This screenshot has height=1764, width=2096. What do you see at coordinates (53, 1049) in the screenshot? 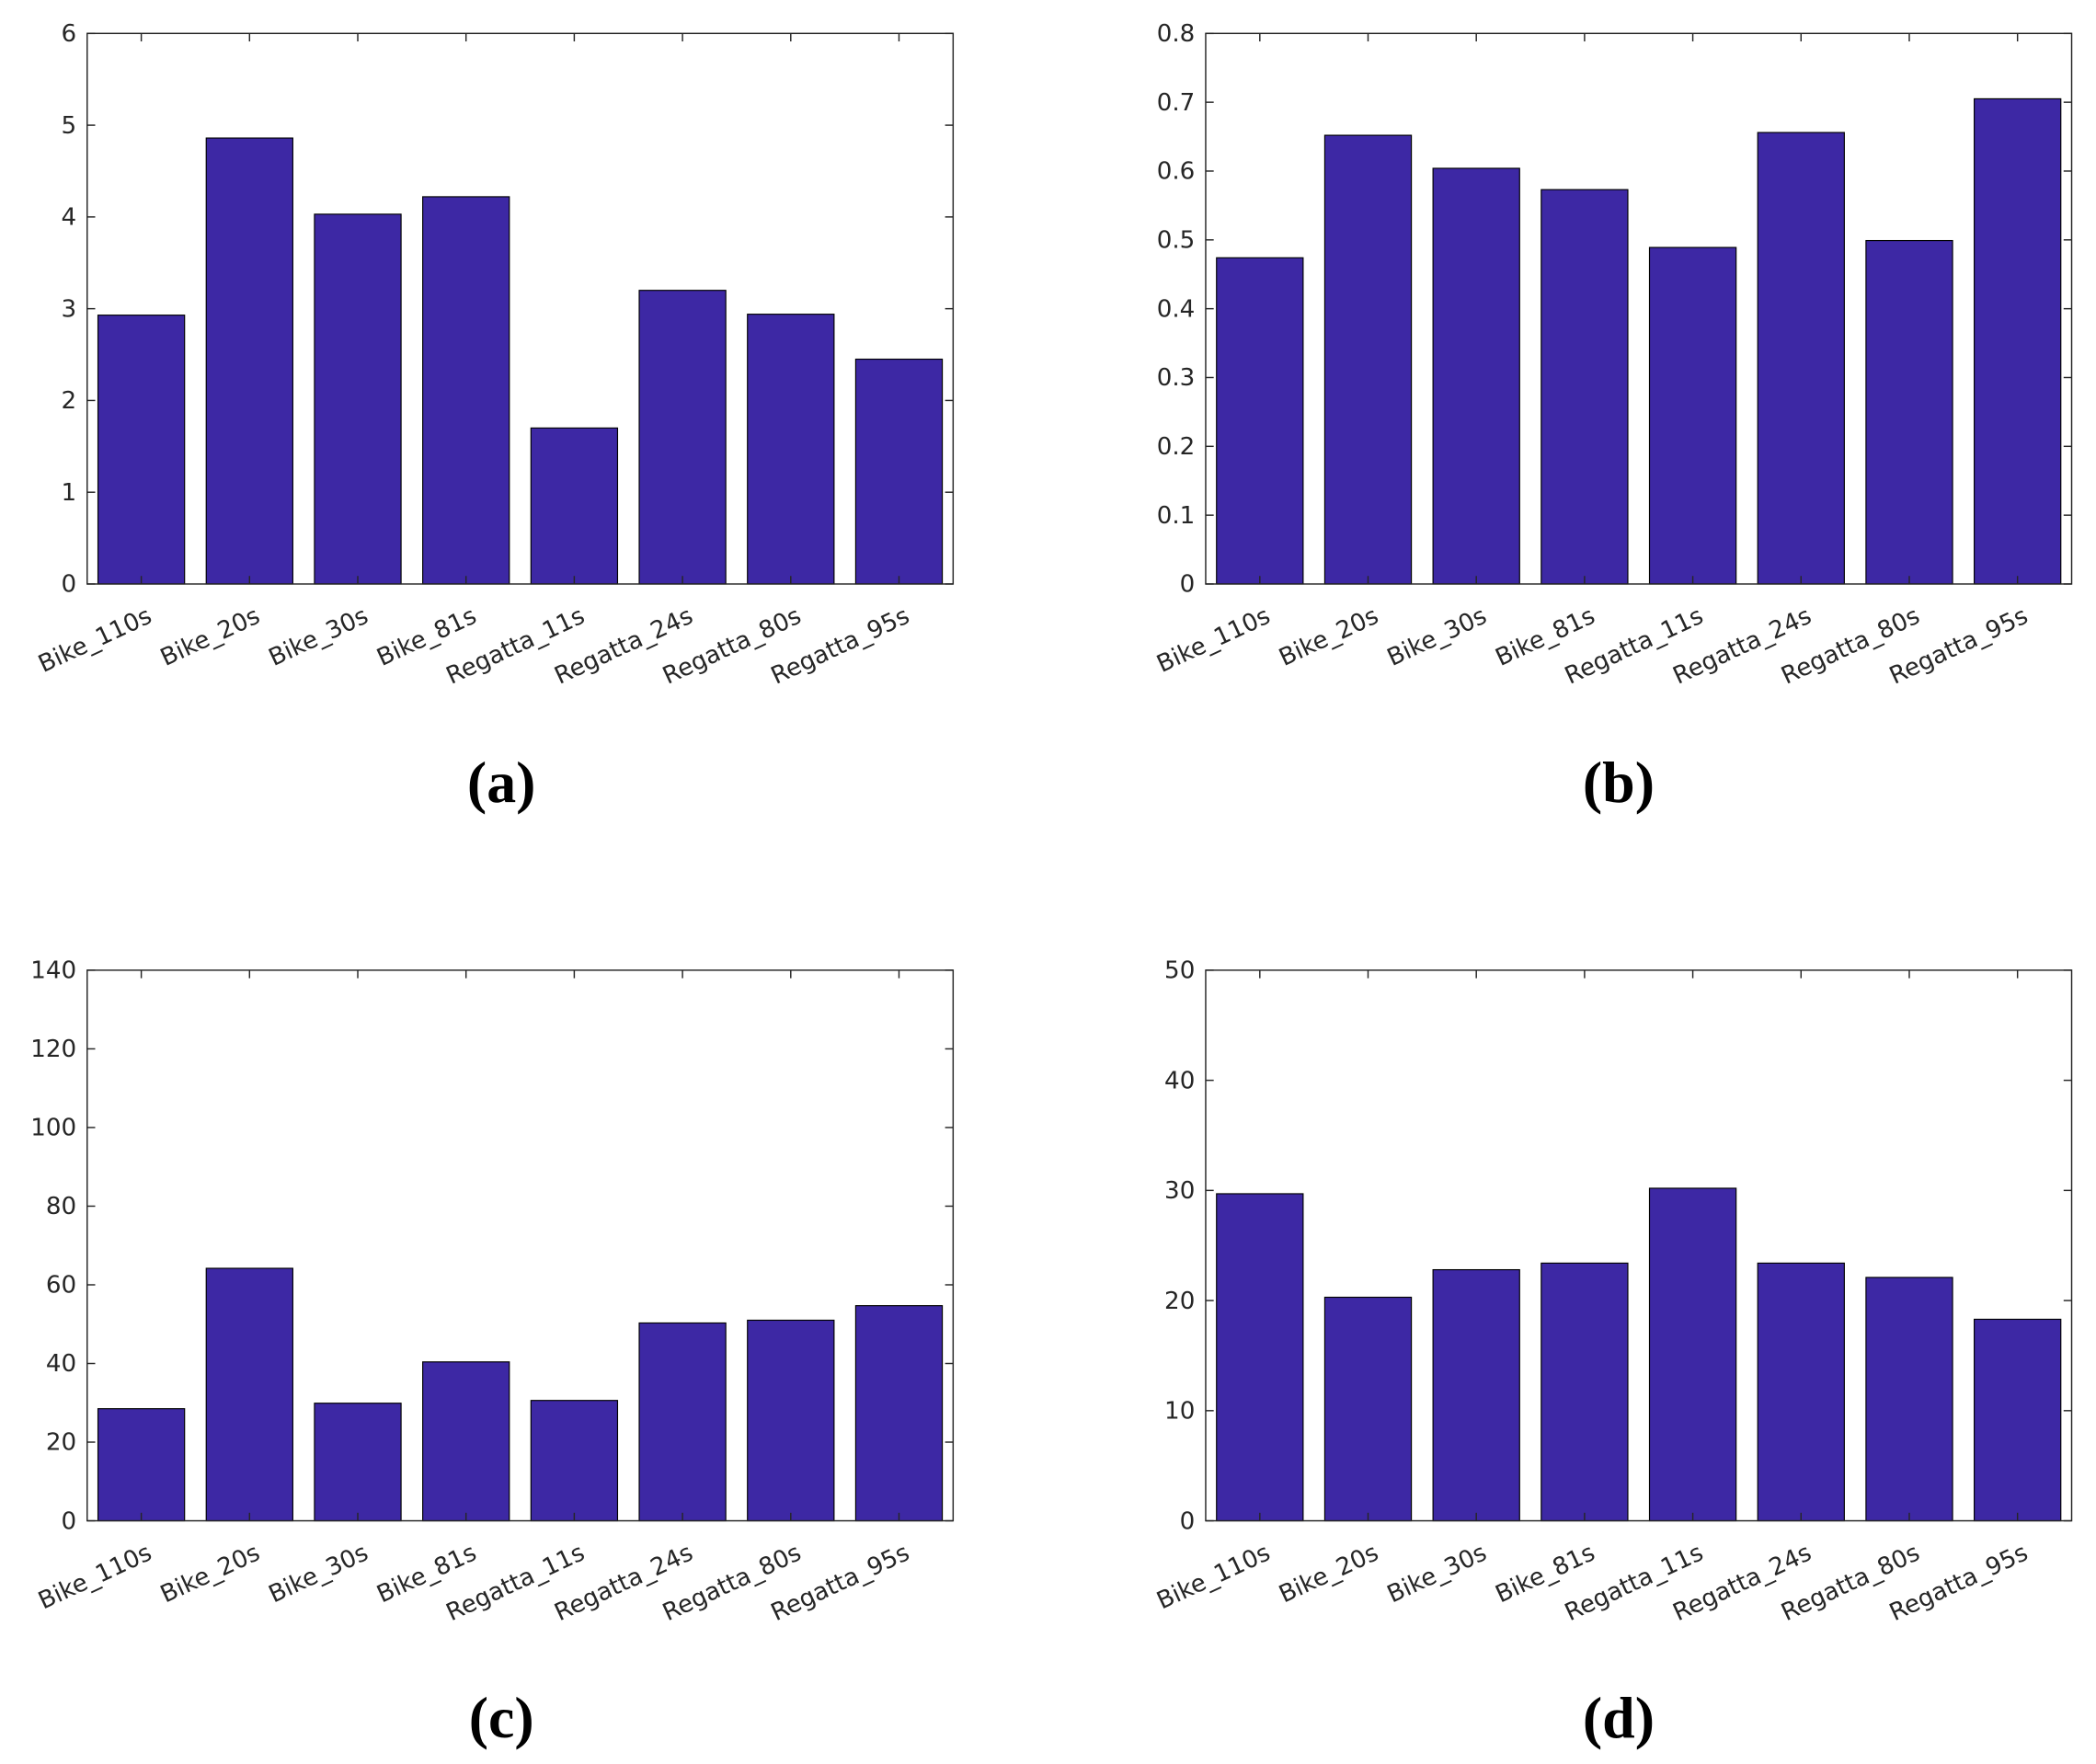
I see `y-tick-label: 120` at bounding box center [53, 1049].